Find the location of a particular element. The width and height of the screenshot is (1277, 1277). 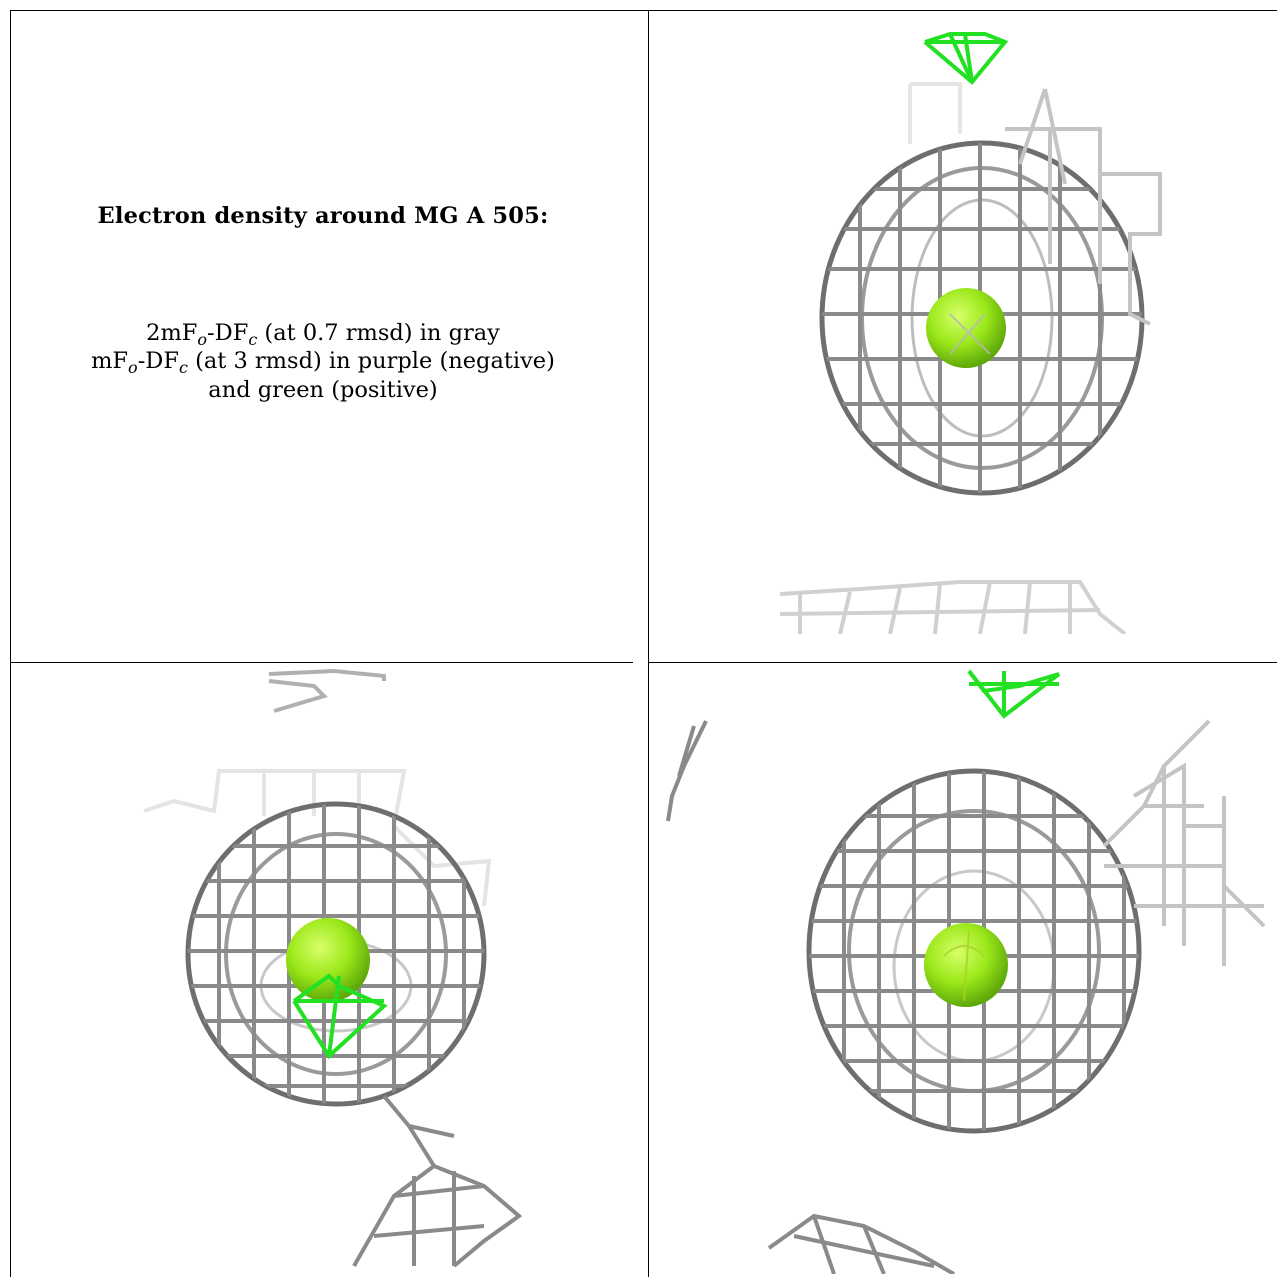

frame-middle-rule is located at coordinates (648, 643).